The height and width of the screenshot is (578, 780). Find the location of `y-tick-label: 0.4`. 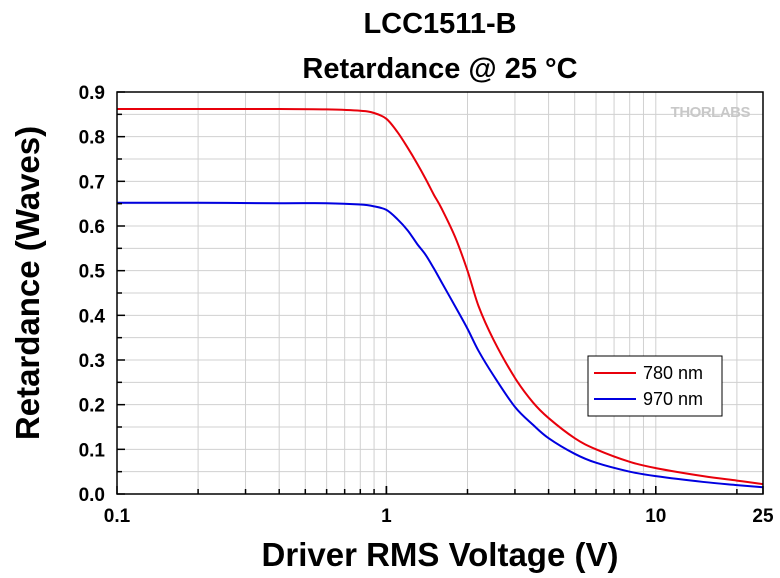

y-tick-label: 0.4 is located at coordinates (92, 316).